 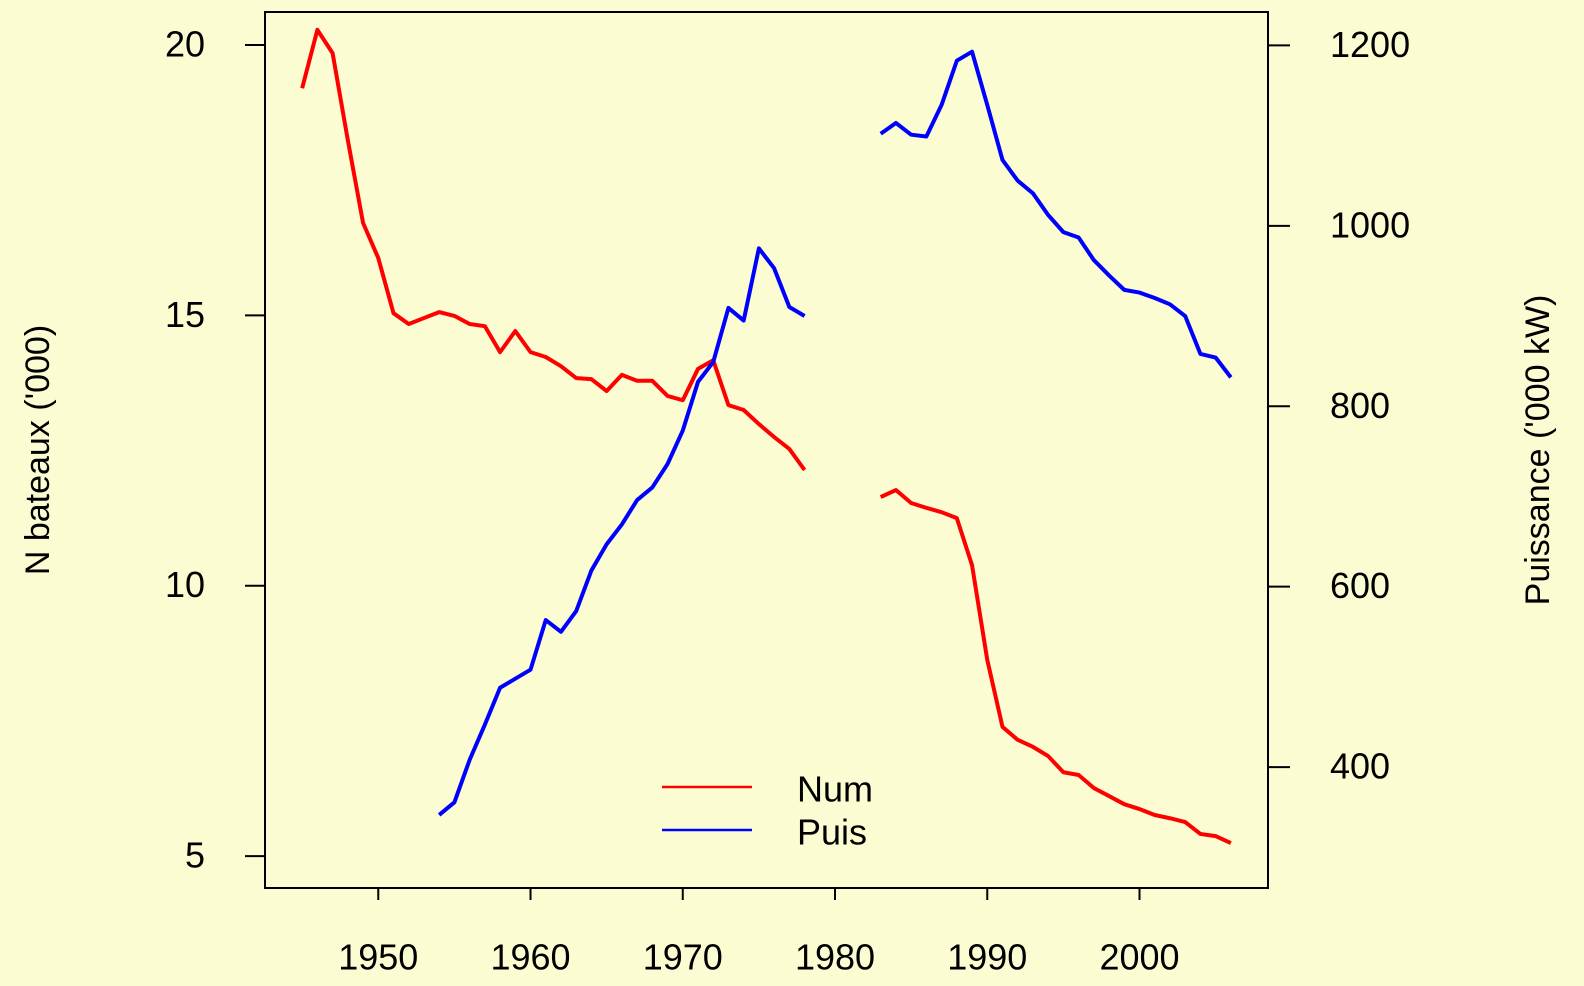 What do you see at coordinates (1370, 224) in the screenshot?
I see `y2-tick-label: 1000` at bounding box center [1370, 224].